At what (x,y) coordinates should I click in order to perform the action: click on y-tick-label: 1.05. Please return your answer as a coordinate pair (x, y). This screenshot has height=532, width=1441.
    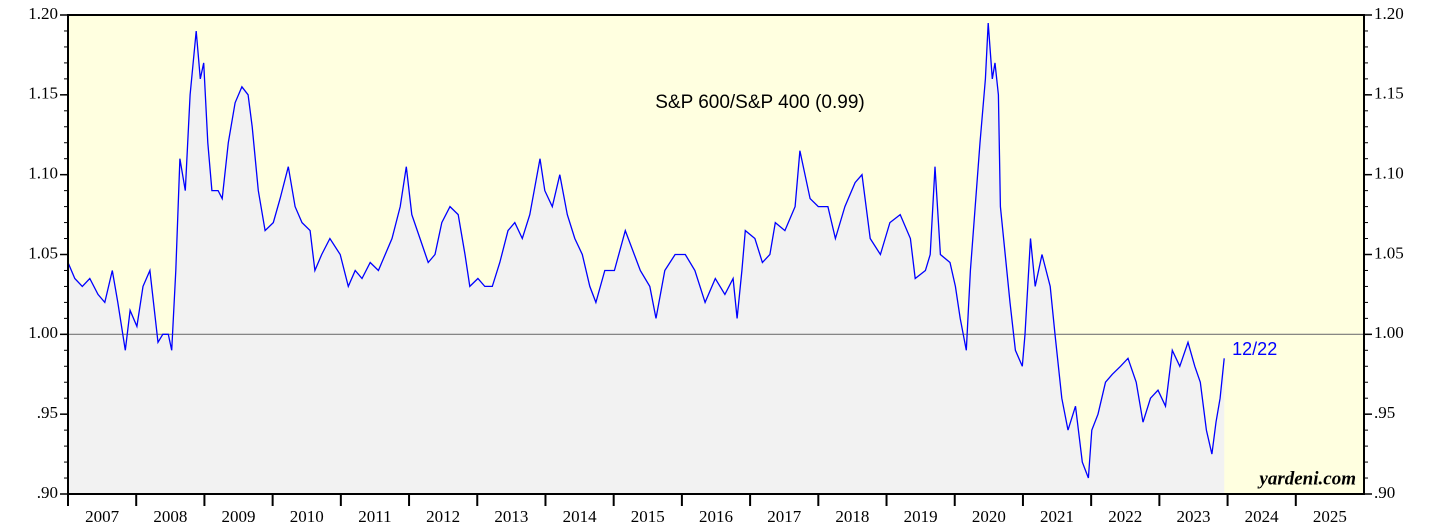
    Looking at the image, I should click on (43, 252).